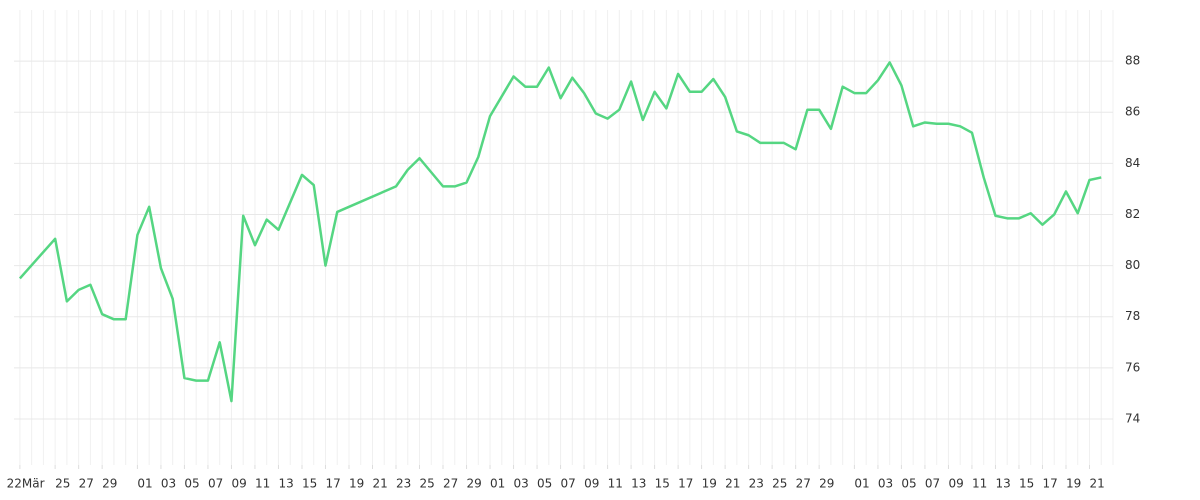 The height and width of the screenshot is (500, 1200). I want to click on y-tick-label: 82, so click(1132, 214).